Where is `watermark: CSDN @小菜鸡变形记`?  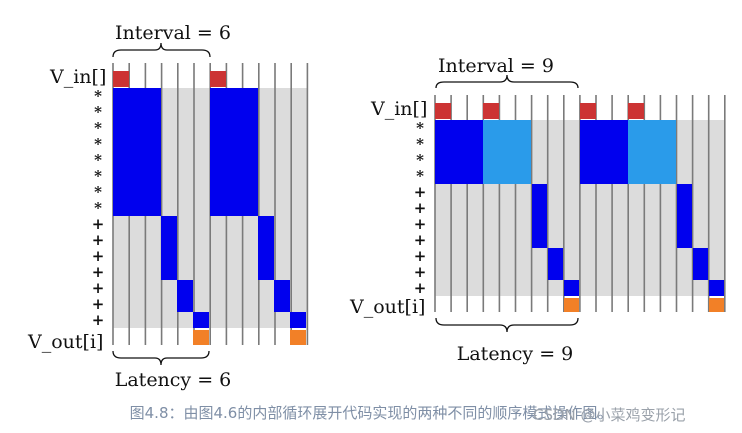
watermark: CSDN @小菜鸡变形记 is located at coordinates (609, 415).